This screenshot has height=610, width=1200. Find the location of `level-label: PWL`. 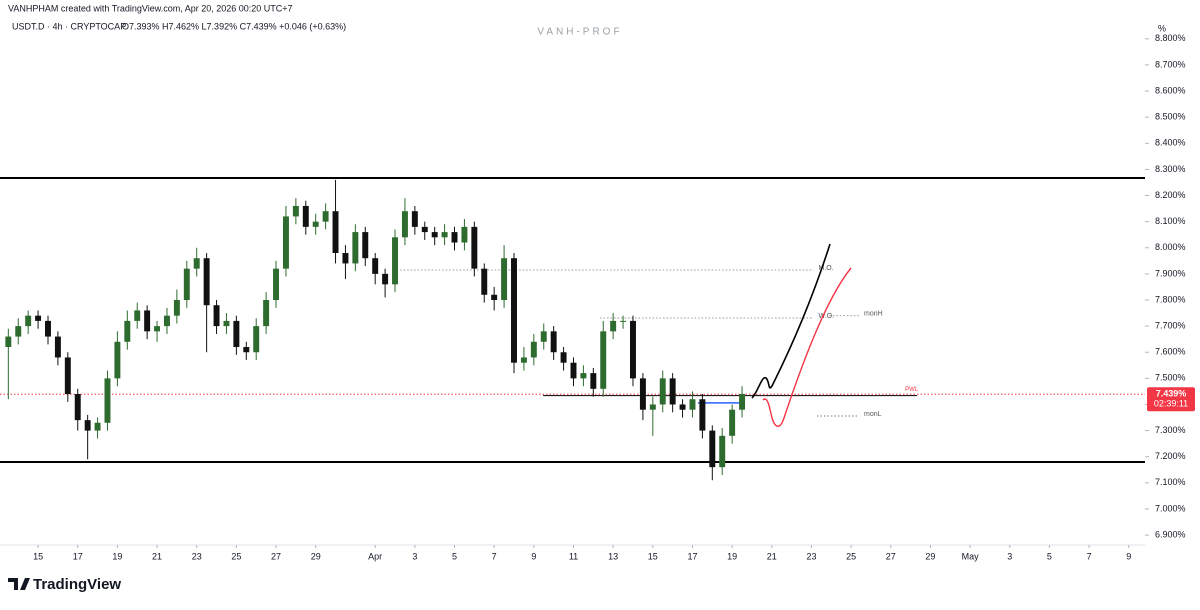

level-label: PWL is located at coordinates (912, 390).